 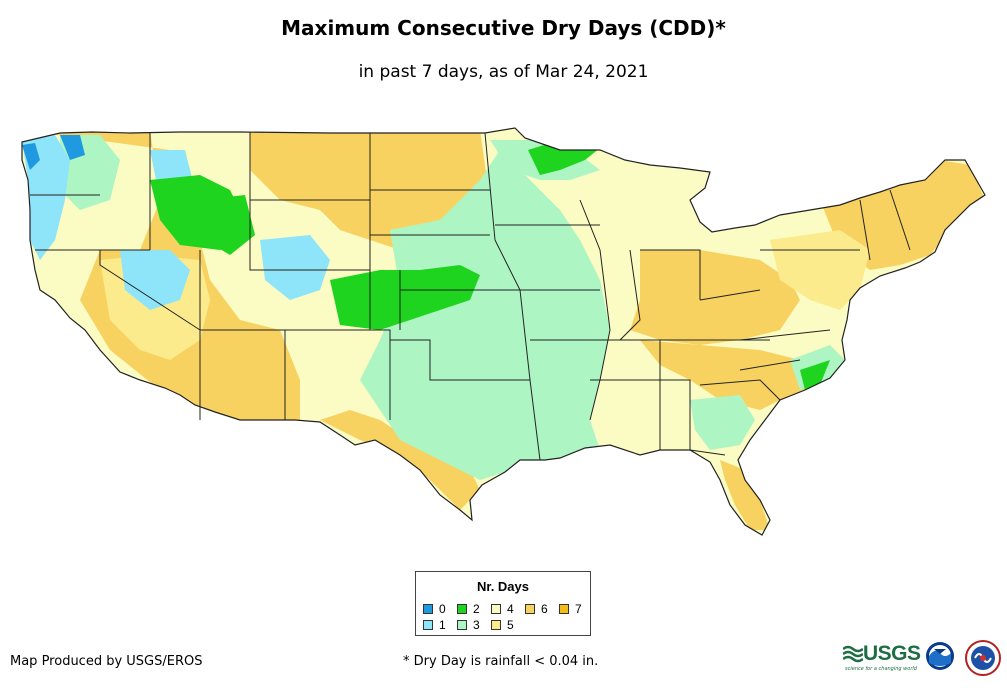 I want to click on region-1day-colorado, so click(x=295, y=267).